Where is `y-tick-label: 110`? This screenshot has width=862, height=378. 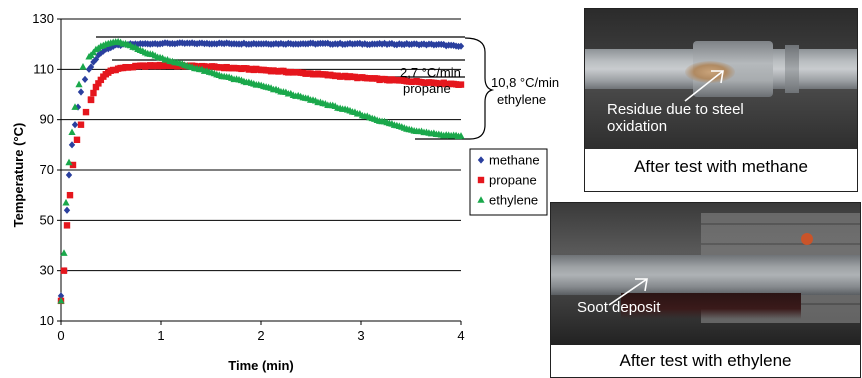
y-tick-label: 110 is located at coordinates (43, 68).